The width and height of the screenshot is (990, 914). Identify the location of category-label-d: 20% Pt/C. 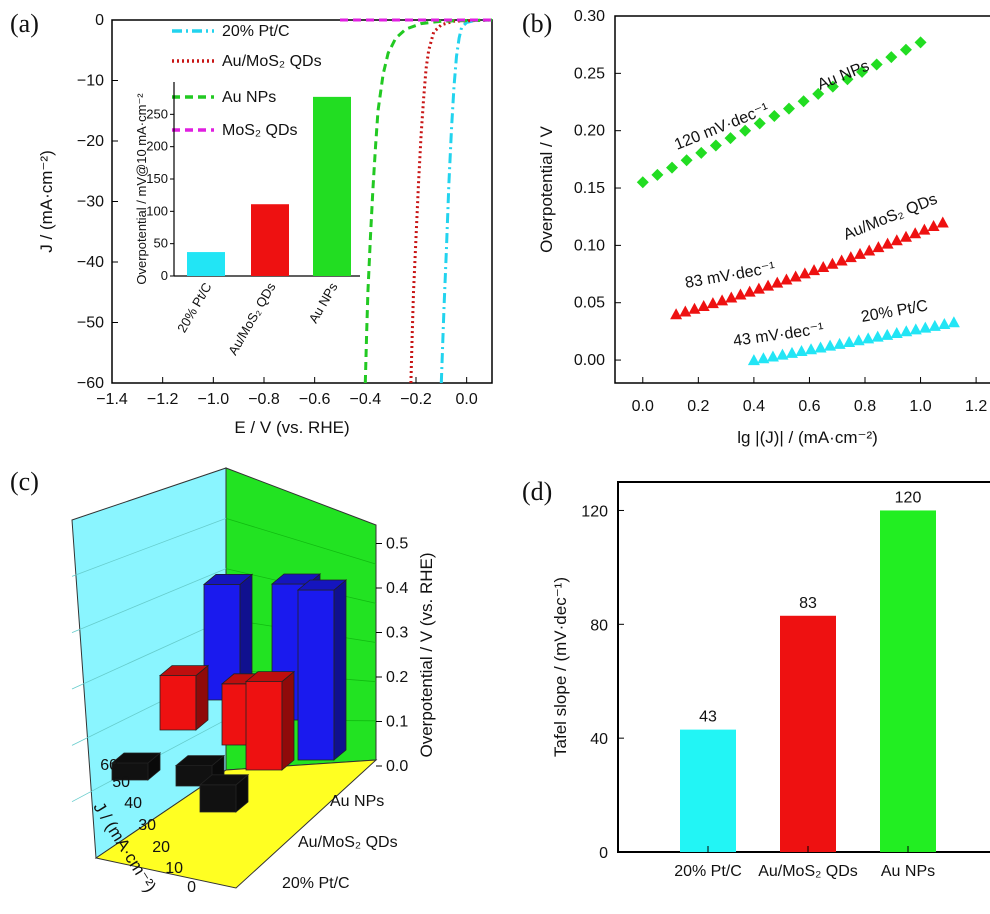
(708, 871).